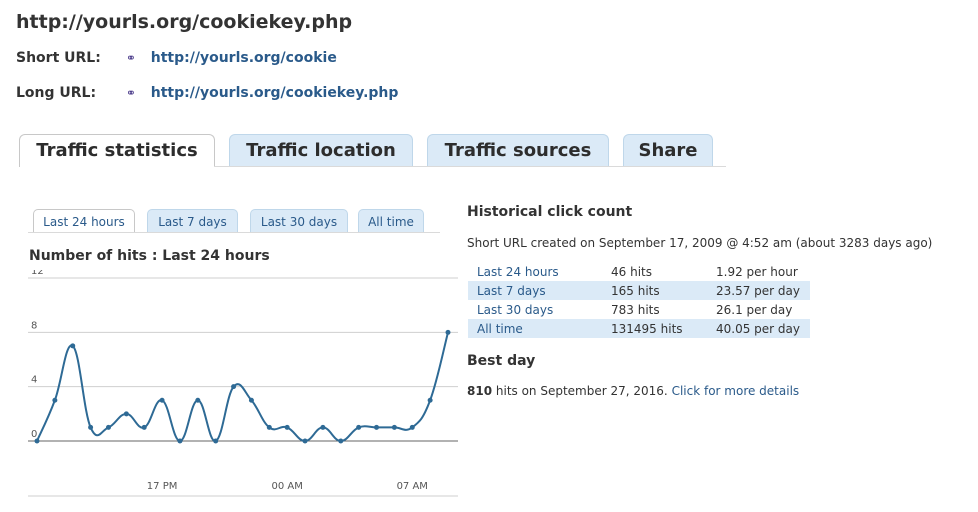  What do you see at coordinates (299, 221) in the screenshot?
I see `tab-last-30-days: Last 30 days` at bounding box center [299, 221].